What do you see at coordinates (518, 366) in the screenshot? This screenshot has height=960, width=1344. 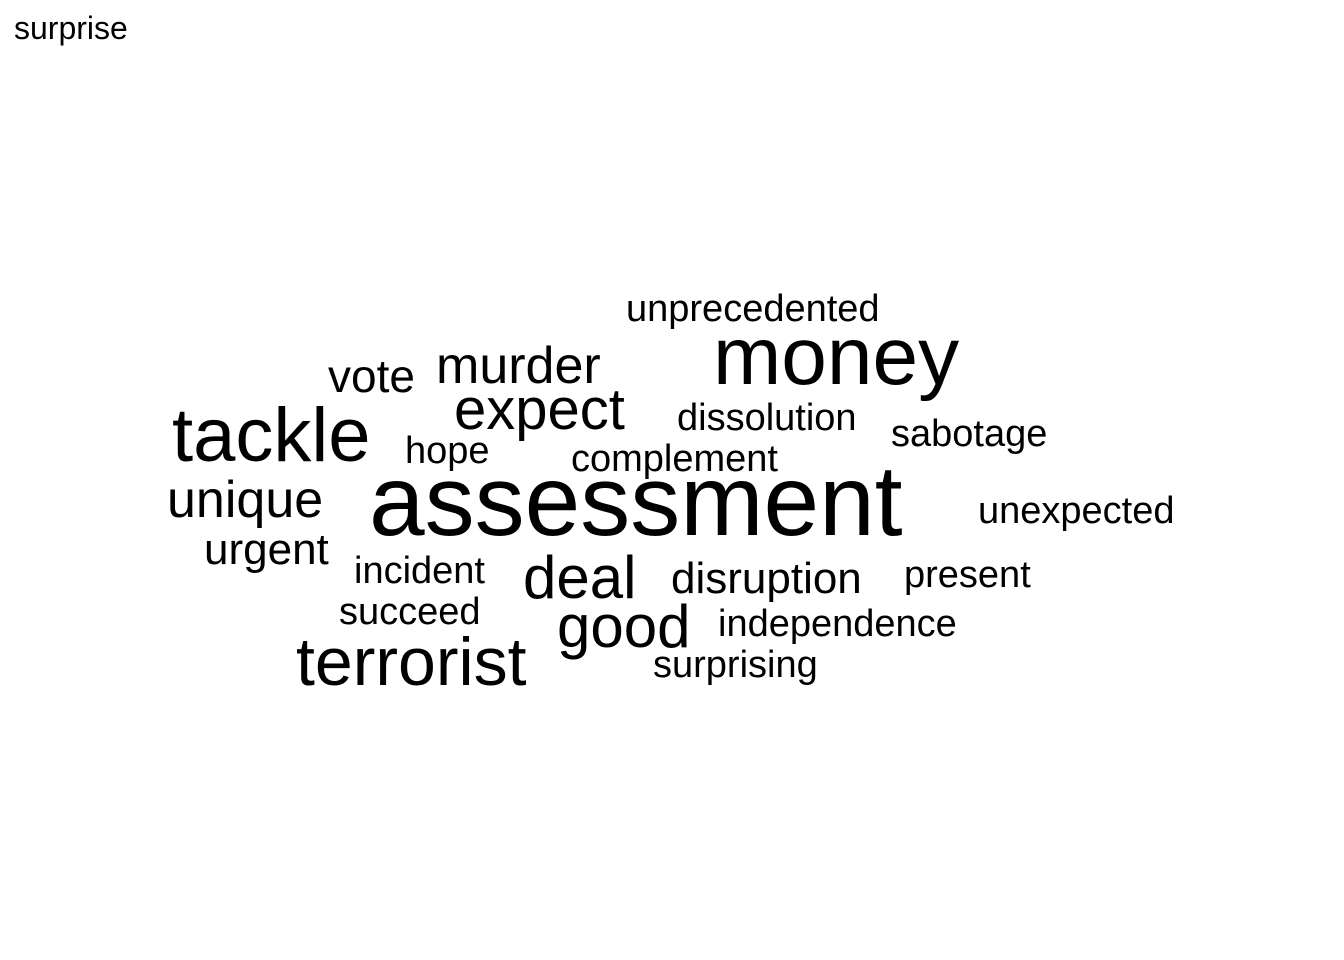 I see `word-murder: murder` at bounding box center [518, 366].